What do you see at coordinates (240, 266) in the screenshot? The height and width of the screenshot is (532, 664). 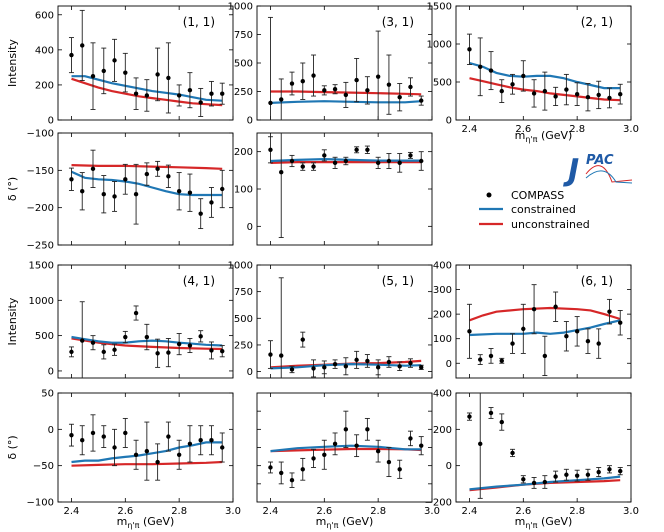 I see `y-tick-label: 1000` at bounding box center [240, 266].